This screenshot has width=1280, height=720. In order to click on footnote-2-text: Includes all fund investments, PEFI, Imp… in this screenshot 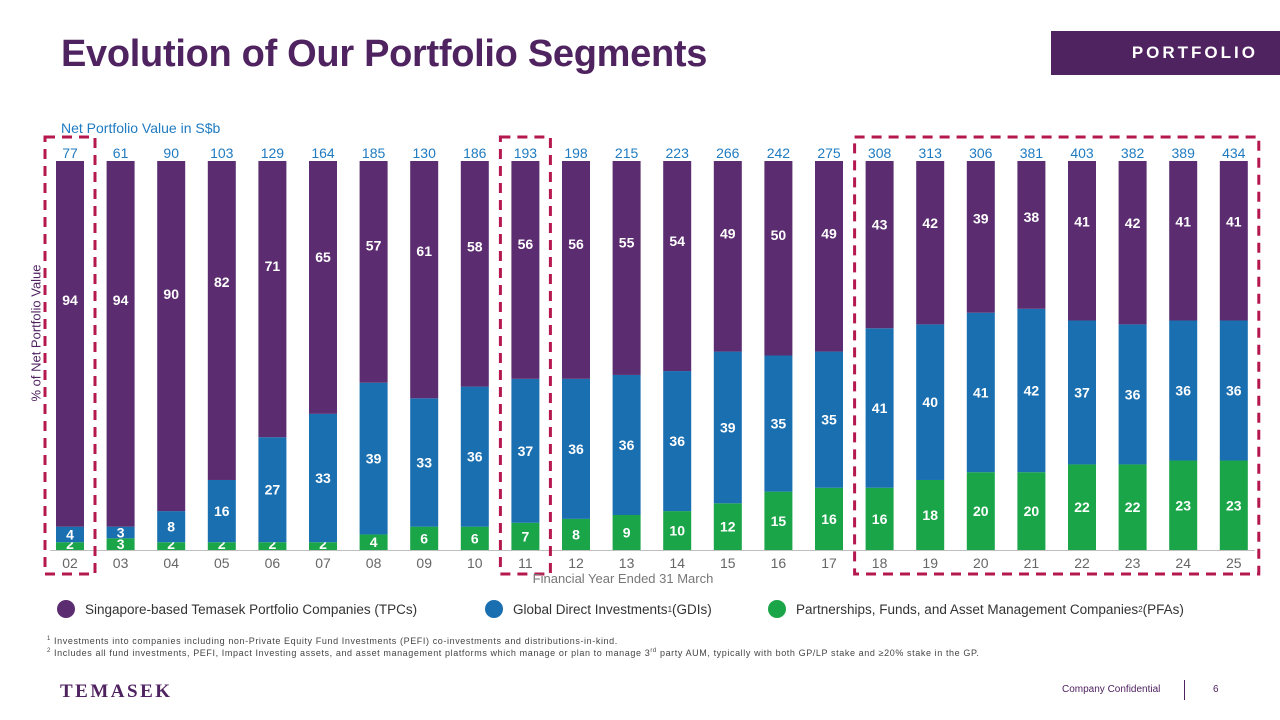, I will do `click(350, 653)`.